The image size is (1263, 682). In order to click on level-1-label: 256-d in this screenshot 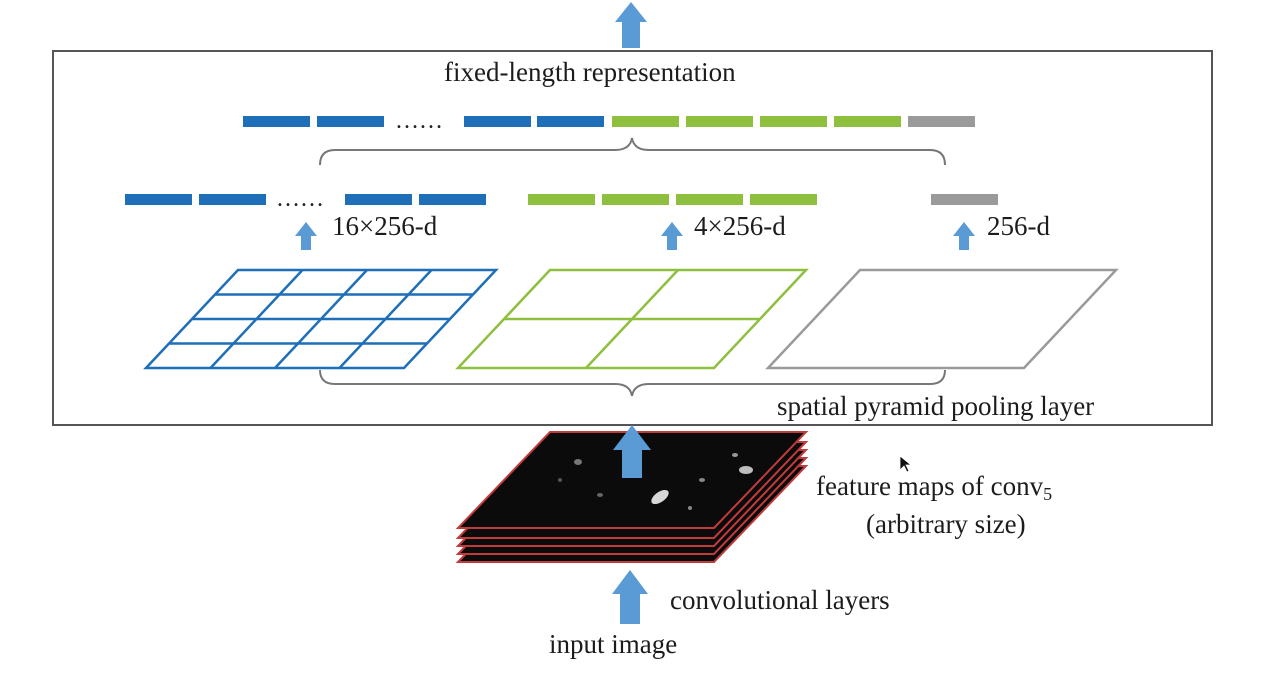, I will do `click(1018, 226)`.